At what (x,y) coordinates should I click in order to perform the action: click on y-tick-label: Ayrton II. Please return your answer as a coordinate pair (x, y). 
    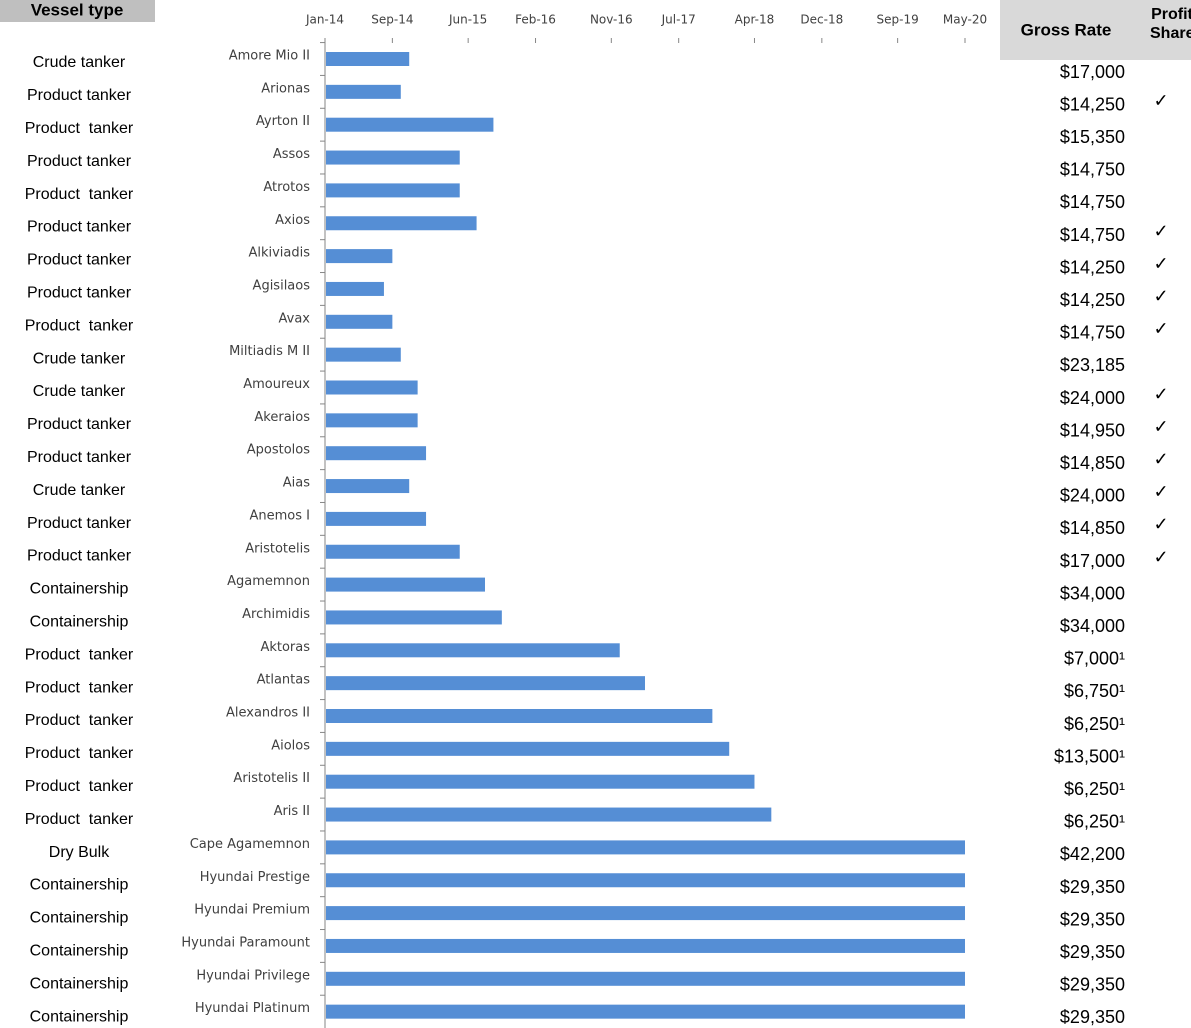
    Looking at the image, I should click on (283, 121).